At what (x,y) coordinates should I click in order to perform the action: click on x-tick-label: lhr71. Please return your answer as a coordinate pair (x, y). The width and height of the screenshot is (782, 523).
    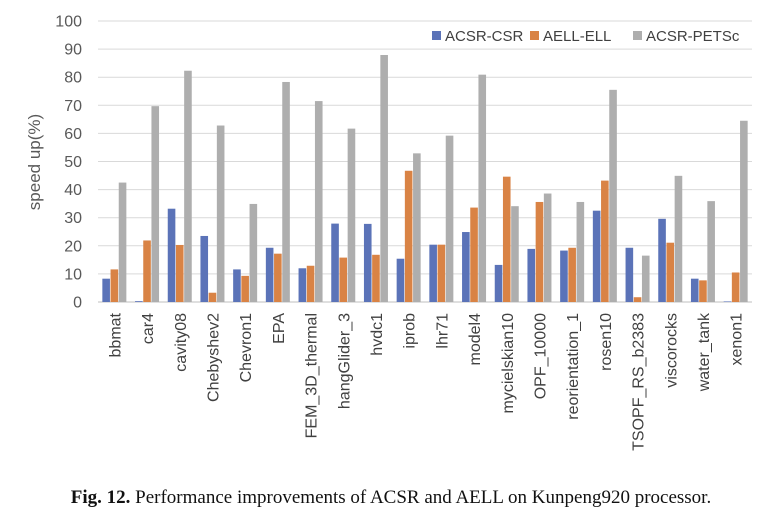
    Looking at the image, I should click on (442, 331).